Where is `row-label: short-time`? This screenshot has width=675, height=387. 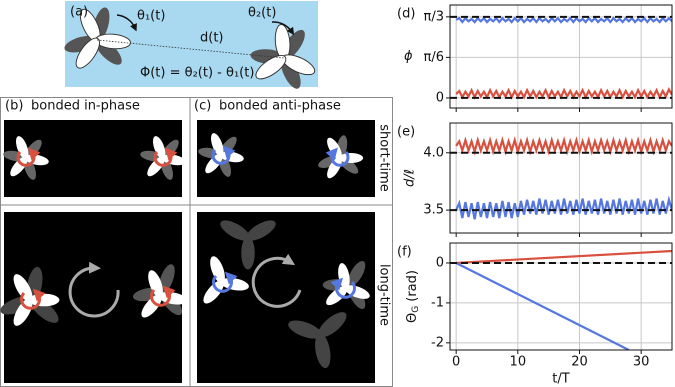 row-label: short-time is located at coordinates (384, 157).